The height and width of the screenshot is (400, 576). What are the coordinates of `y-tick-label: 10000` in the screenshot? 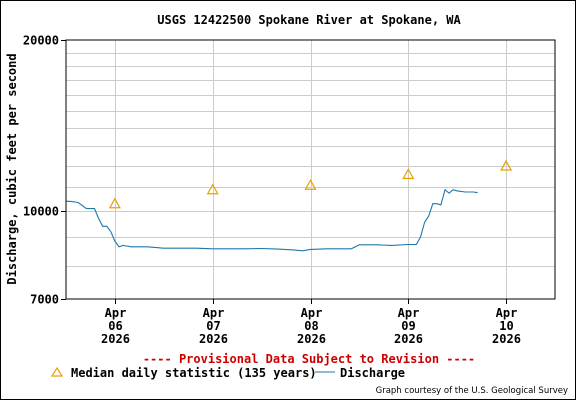 It's located at (41, 212).